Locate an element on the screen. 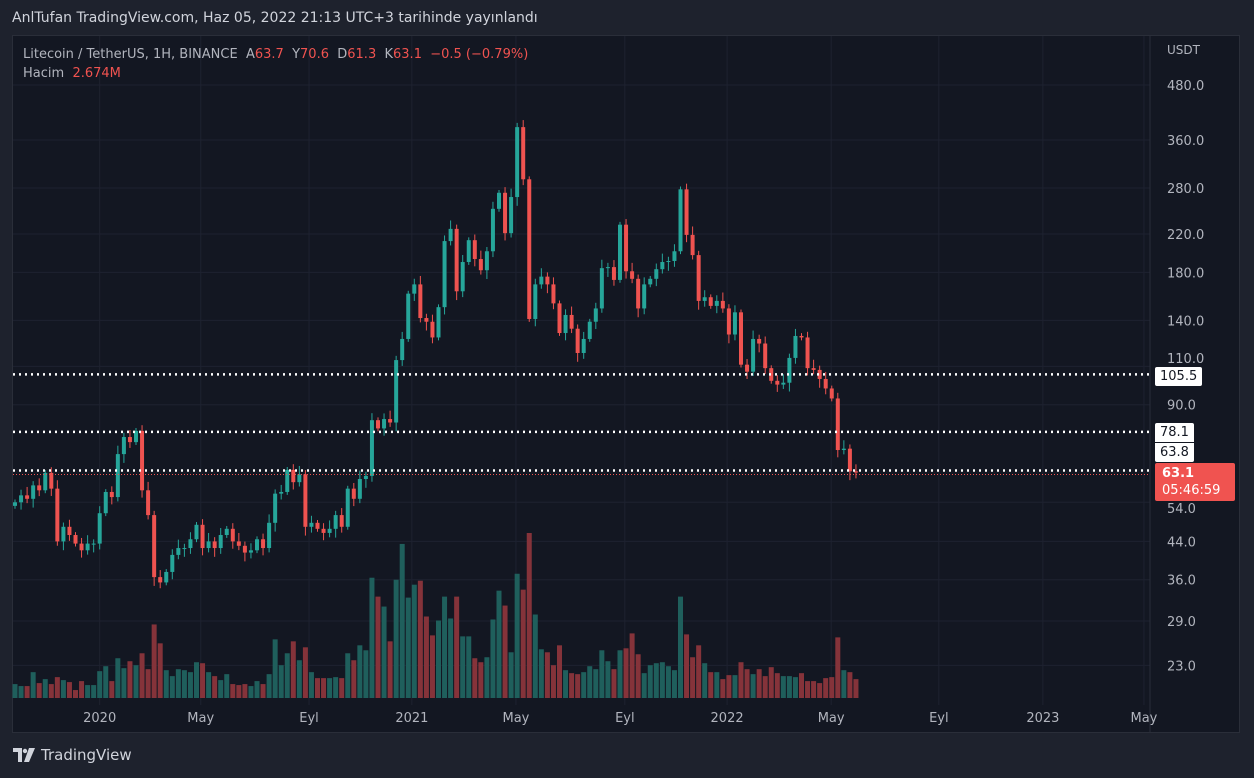  price-tick-label: 180.0 is located at coordinates (1185, 273).